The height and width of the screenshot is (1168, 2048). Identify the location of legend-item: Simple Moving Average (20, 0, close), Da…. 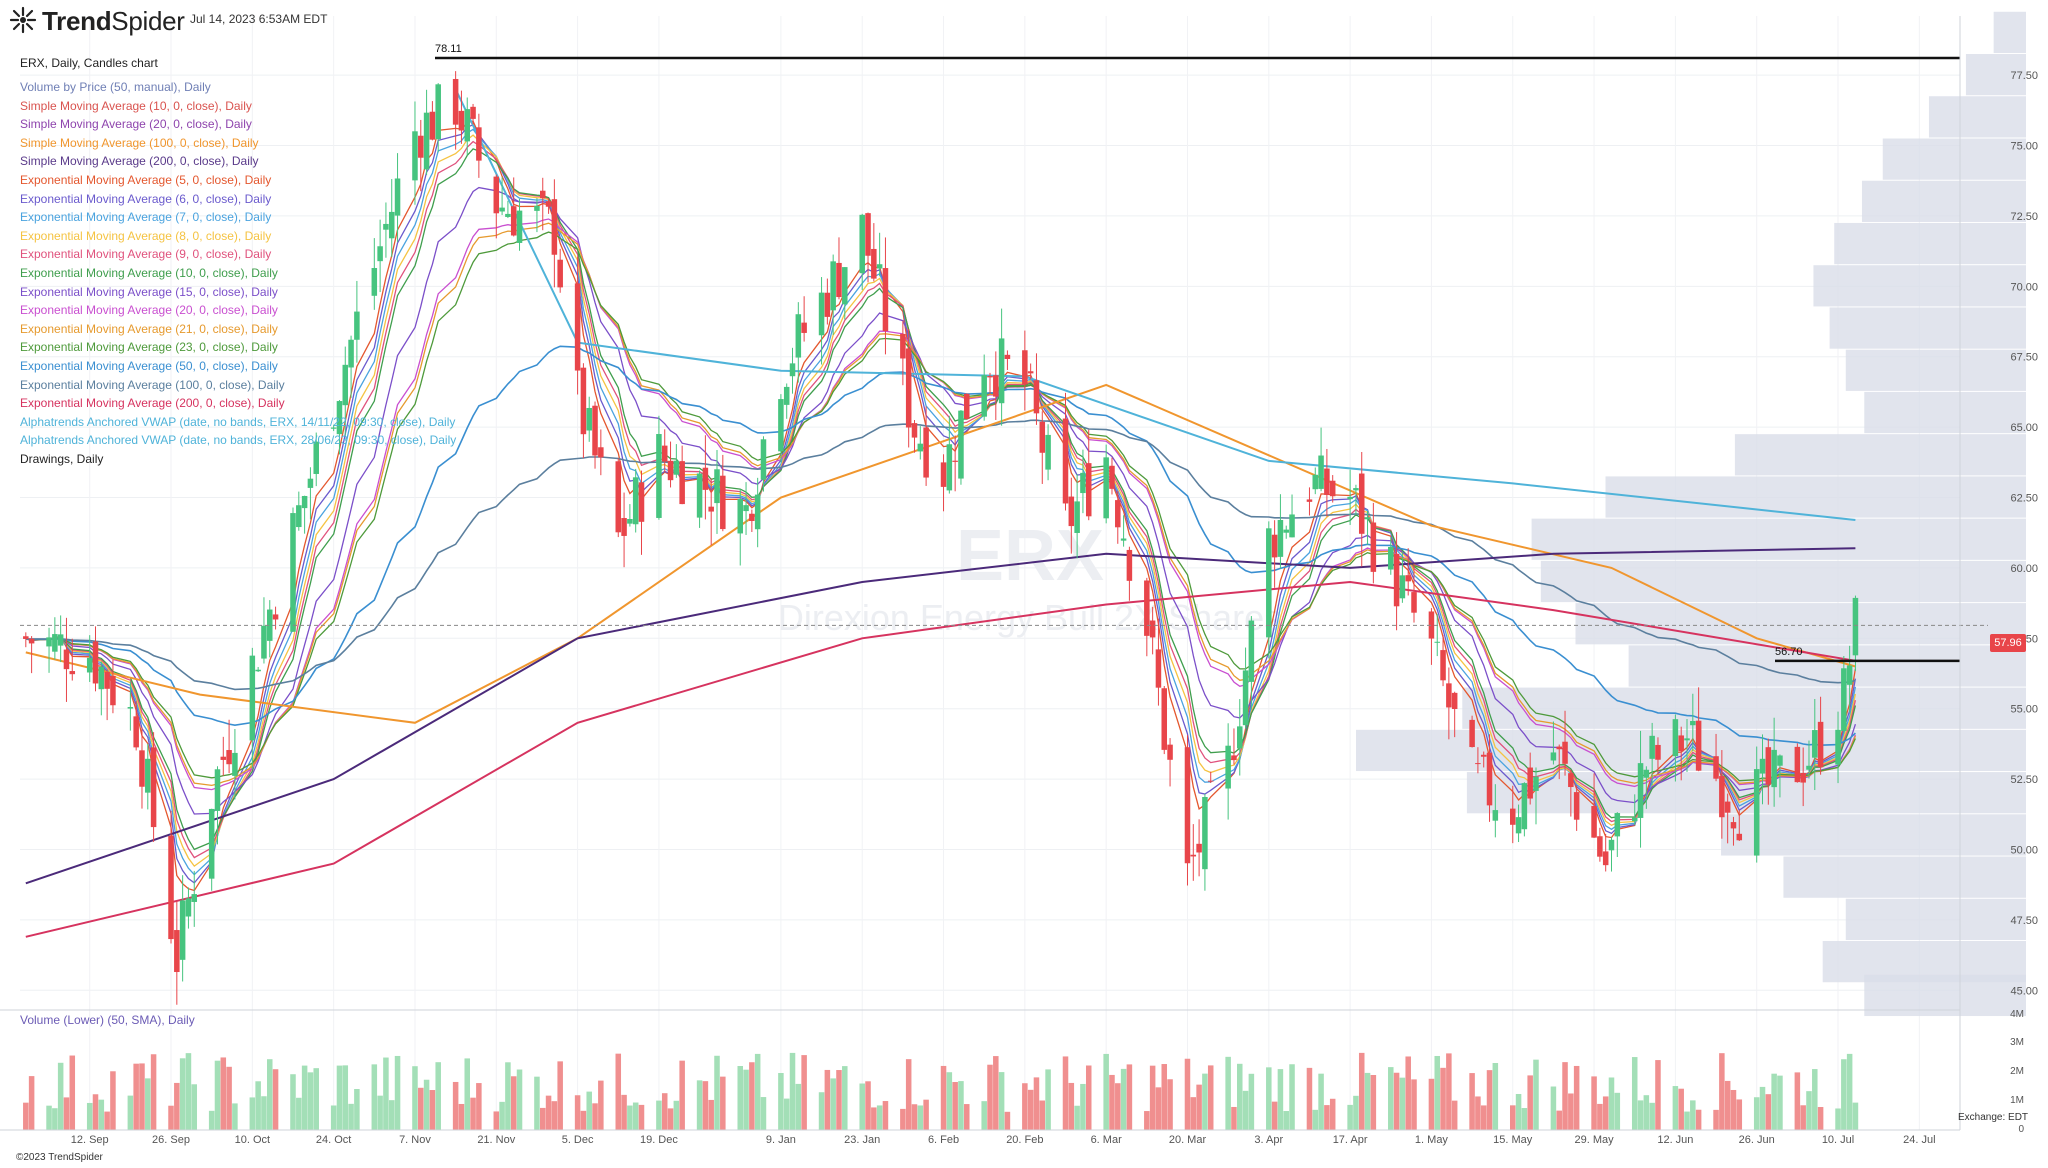
(136, 124).